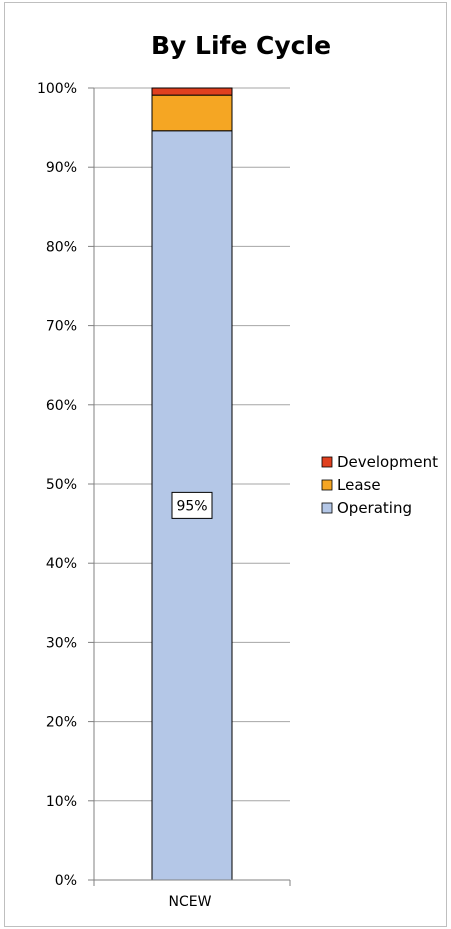  I want to click on data-label-box, so click(192, 505).